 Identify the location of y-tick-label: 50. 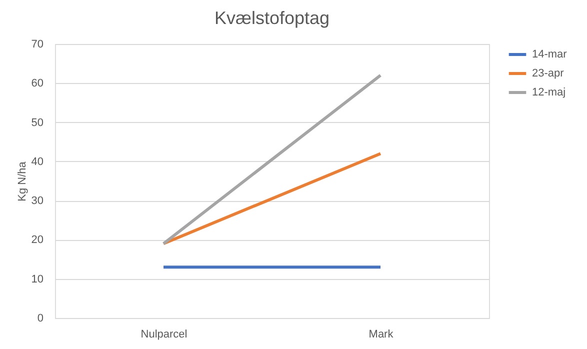
(37, 122).